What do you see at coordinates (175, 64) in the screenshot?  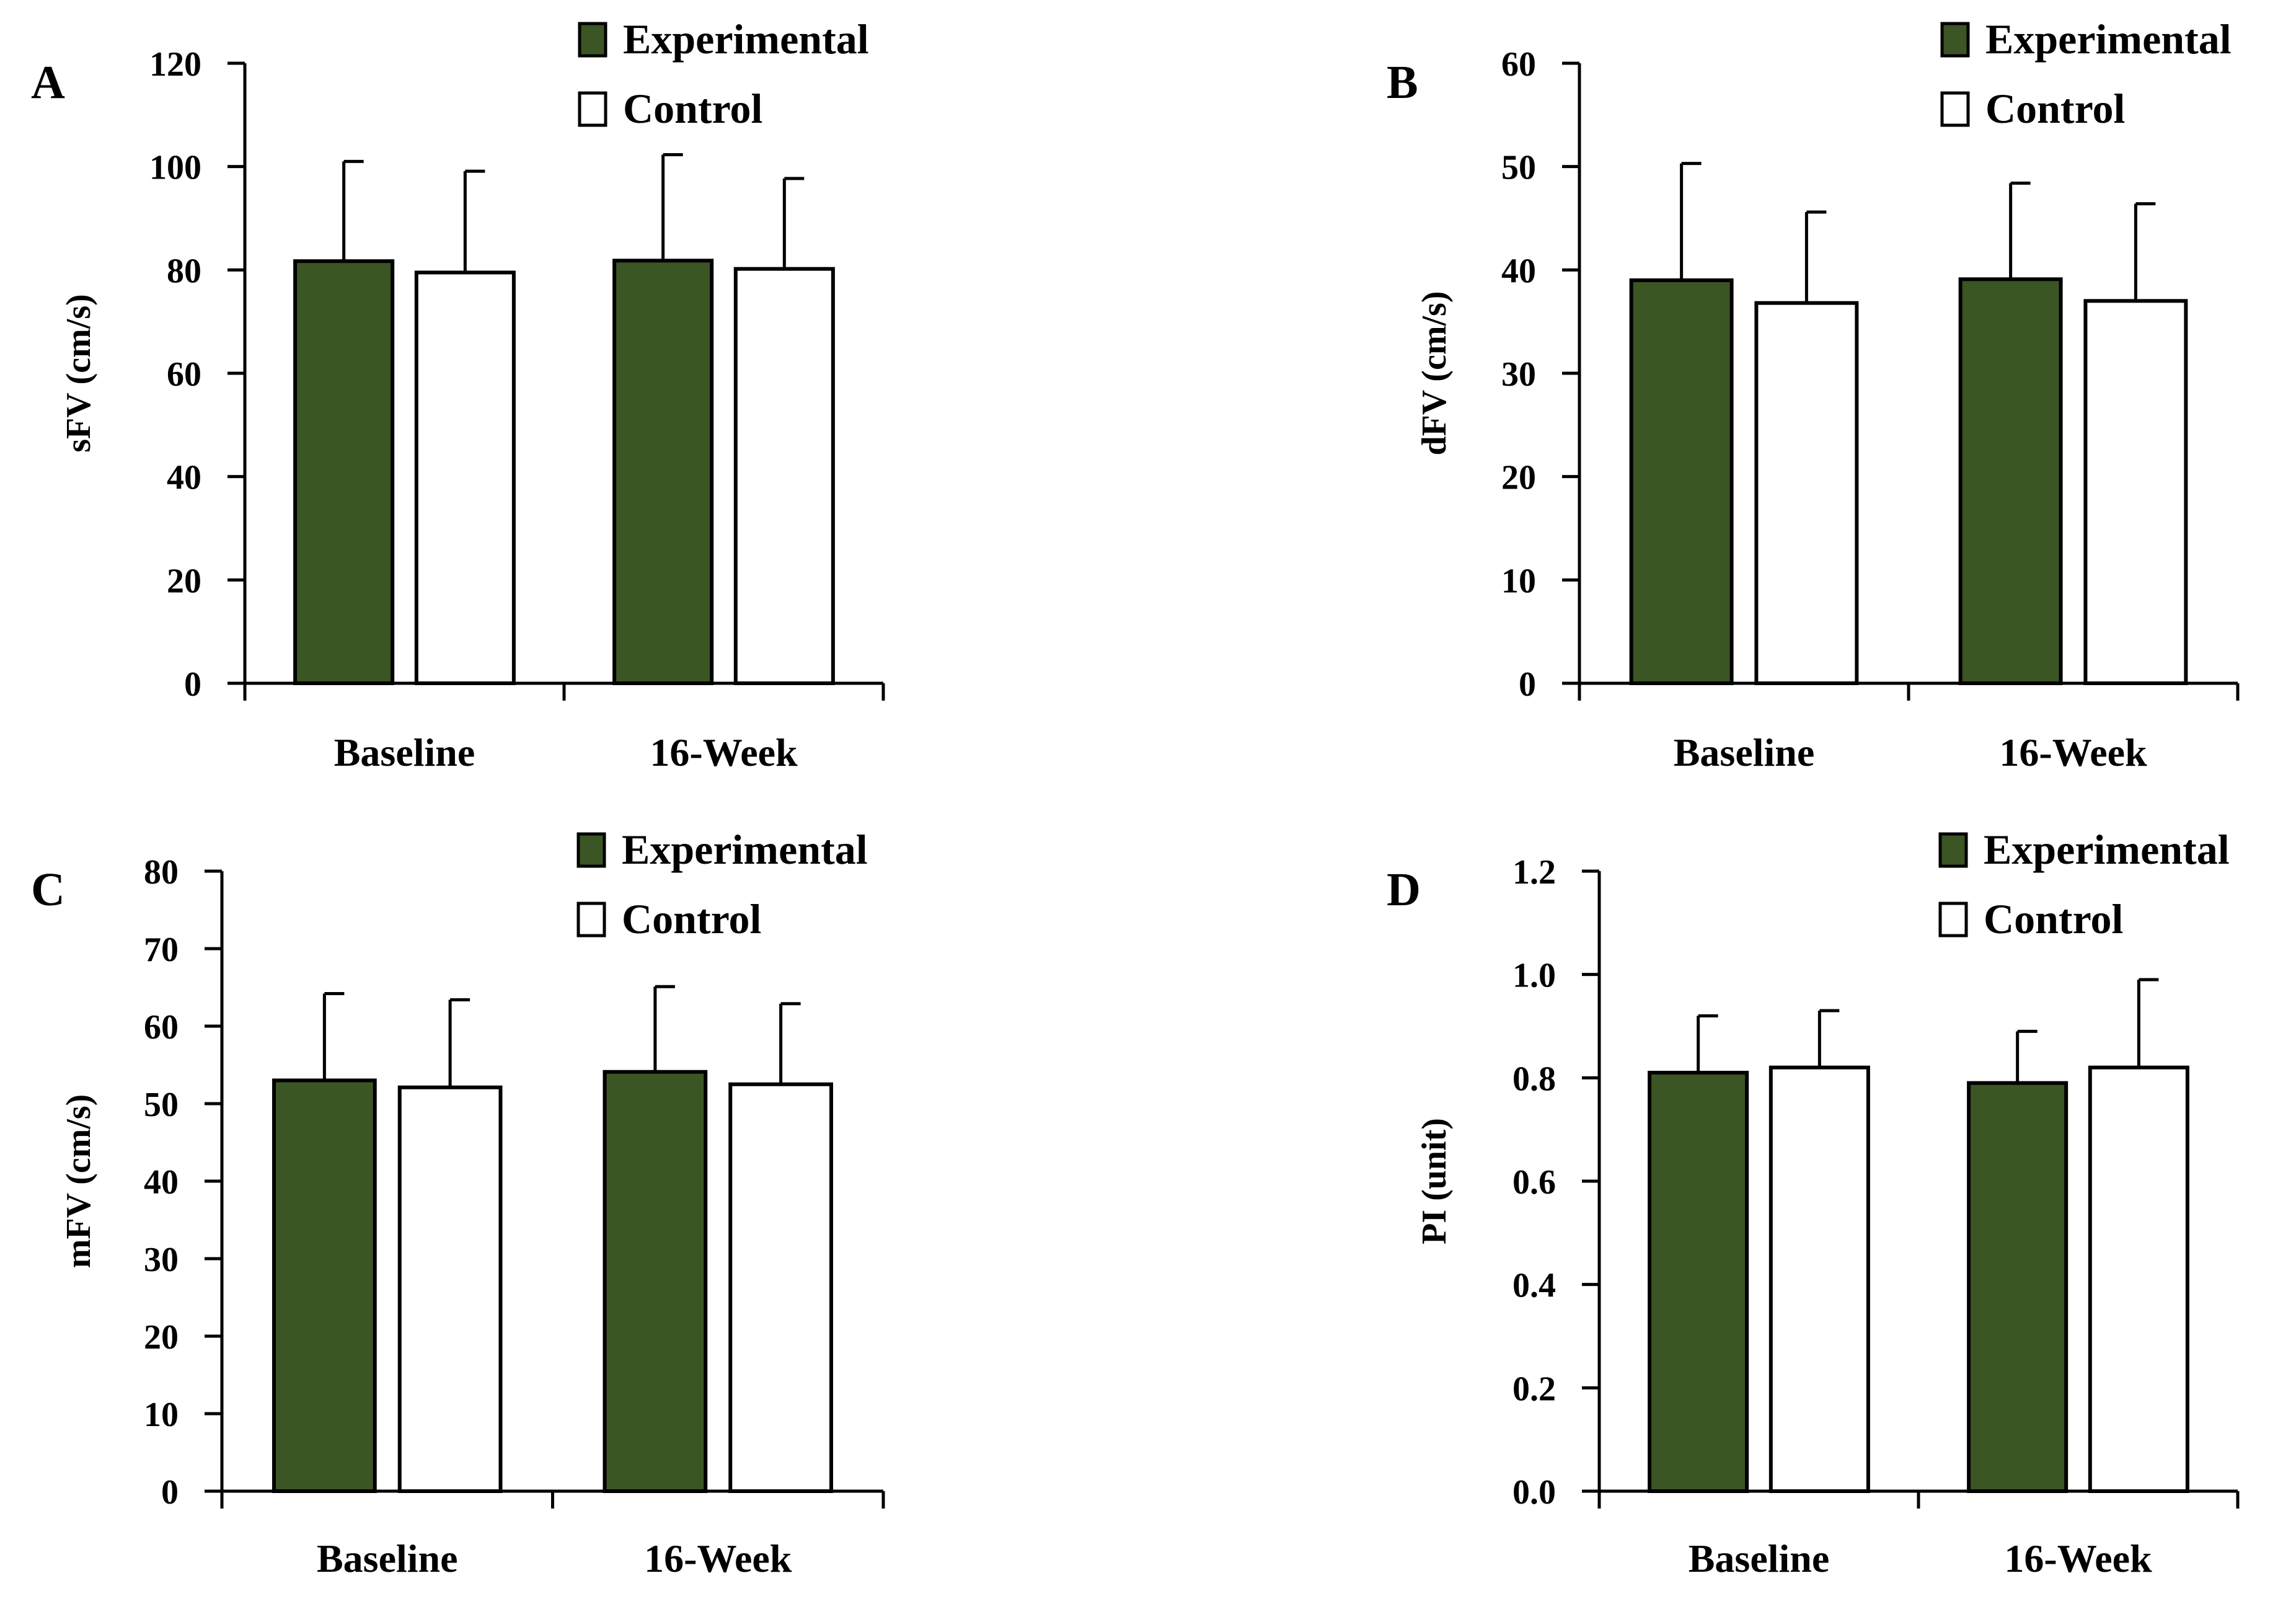 I see `y-tick-label: 120` at bounding box center [175, 64].